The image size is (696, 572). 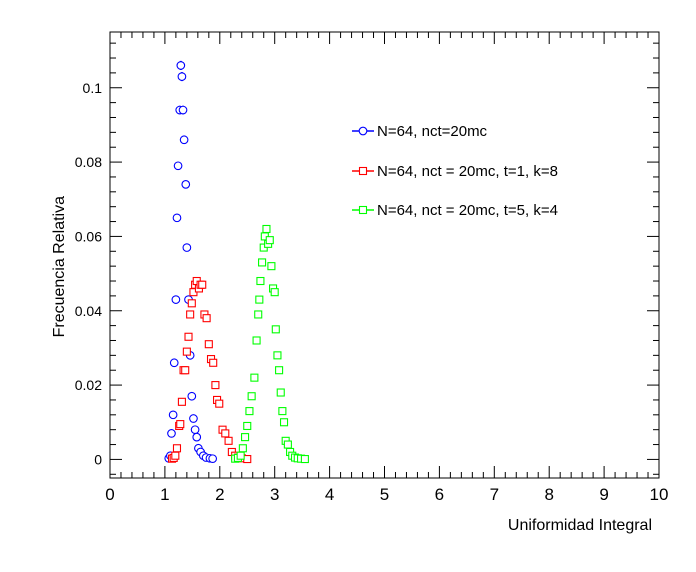 I want to click on x-tick-label: 7, so click(x=494, y=494).